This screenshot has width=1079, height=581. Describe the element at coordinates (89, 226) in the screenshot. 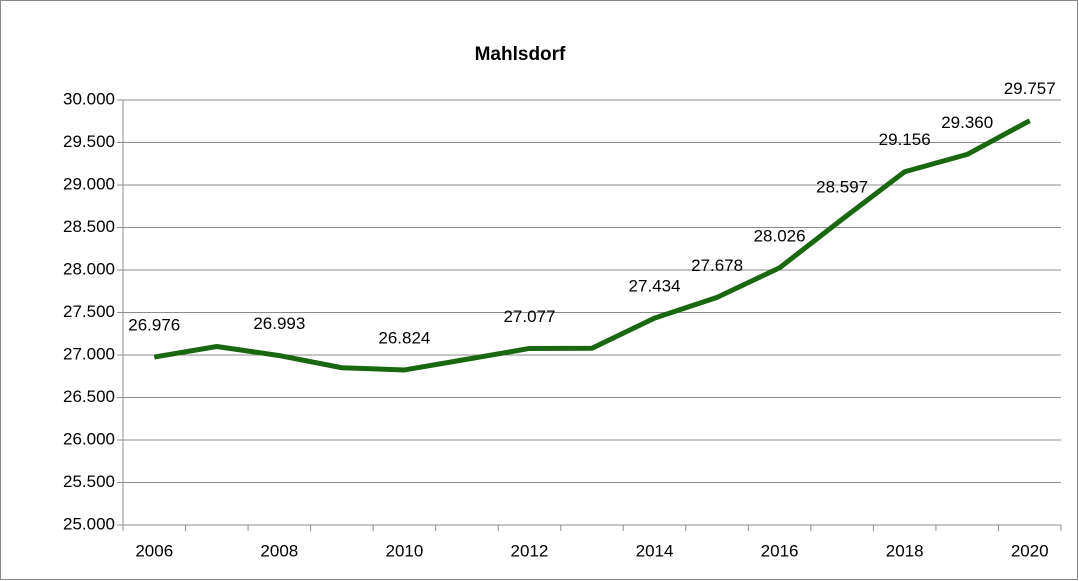

I see `y-tick-label: 28.500` at that location.